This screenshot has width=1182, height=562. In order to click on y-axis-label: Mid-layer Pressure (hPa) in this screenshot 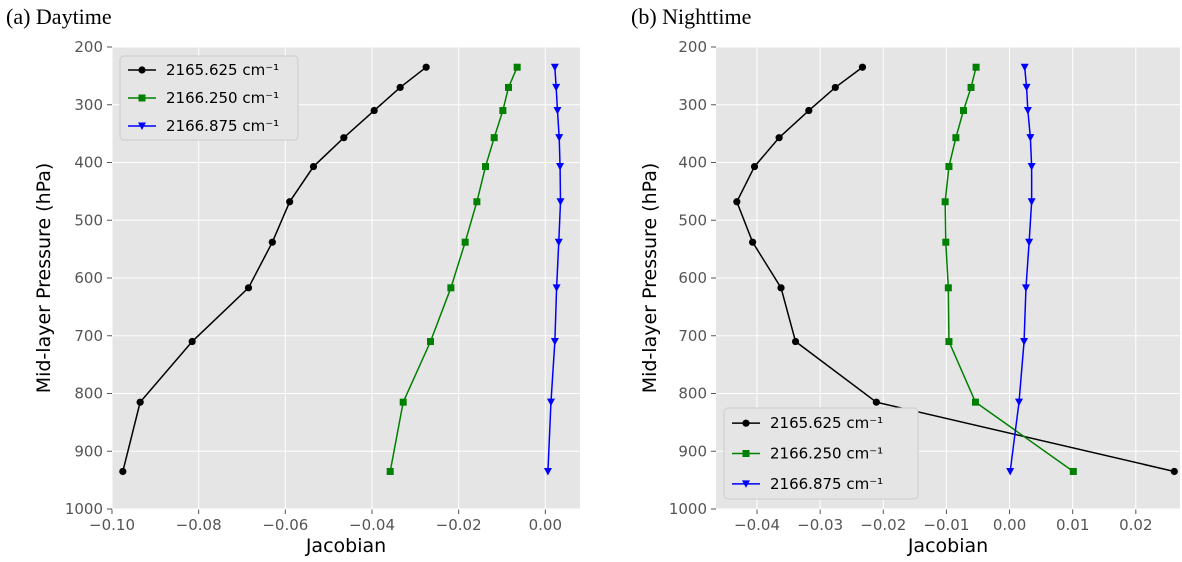, I will do `click(44, 278)`.